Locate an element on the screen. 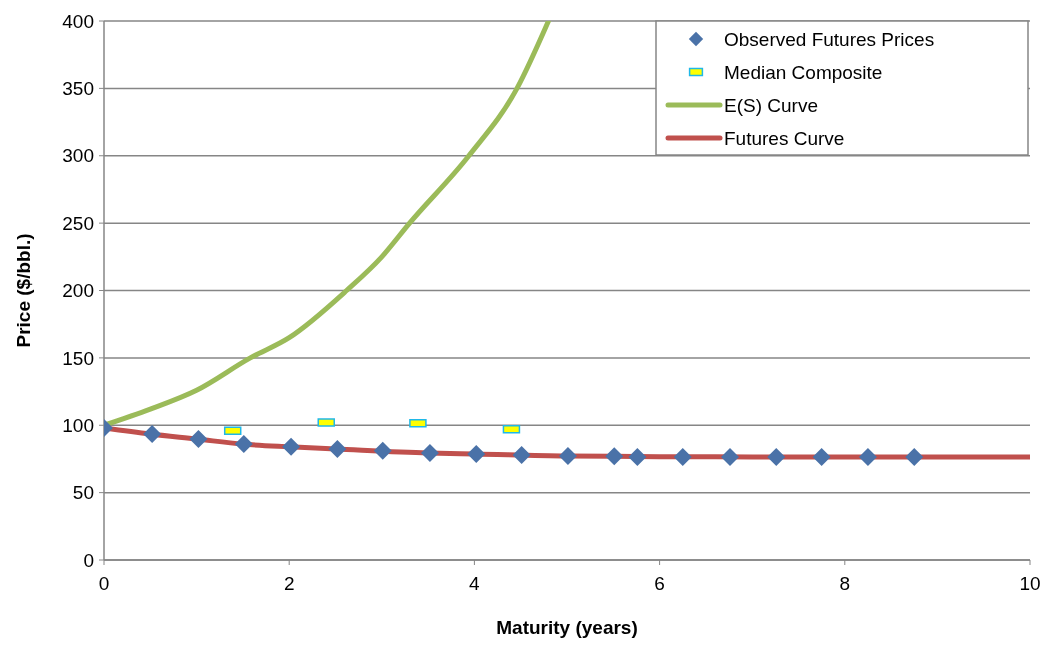  legend-label: Futures Curve is located at coordinates (784, 138).